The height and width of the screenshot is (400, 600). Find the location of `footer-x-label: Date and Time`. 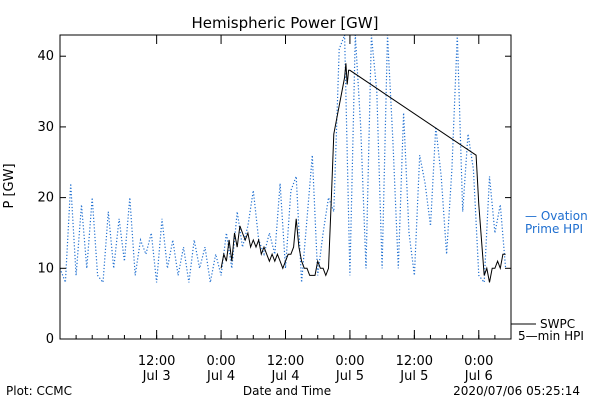

footer-x-label: Date and Time is located at coordinates (287, 391).